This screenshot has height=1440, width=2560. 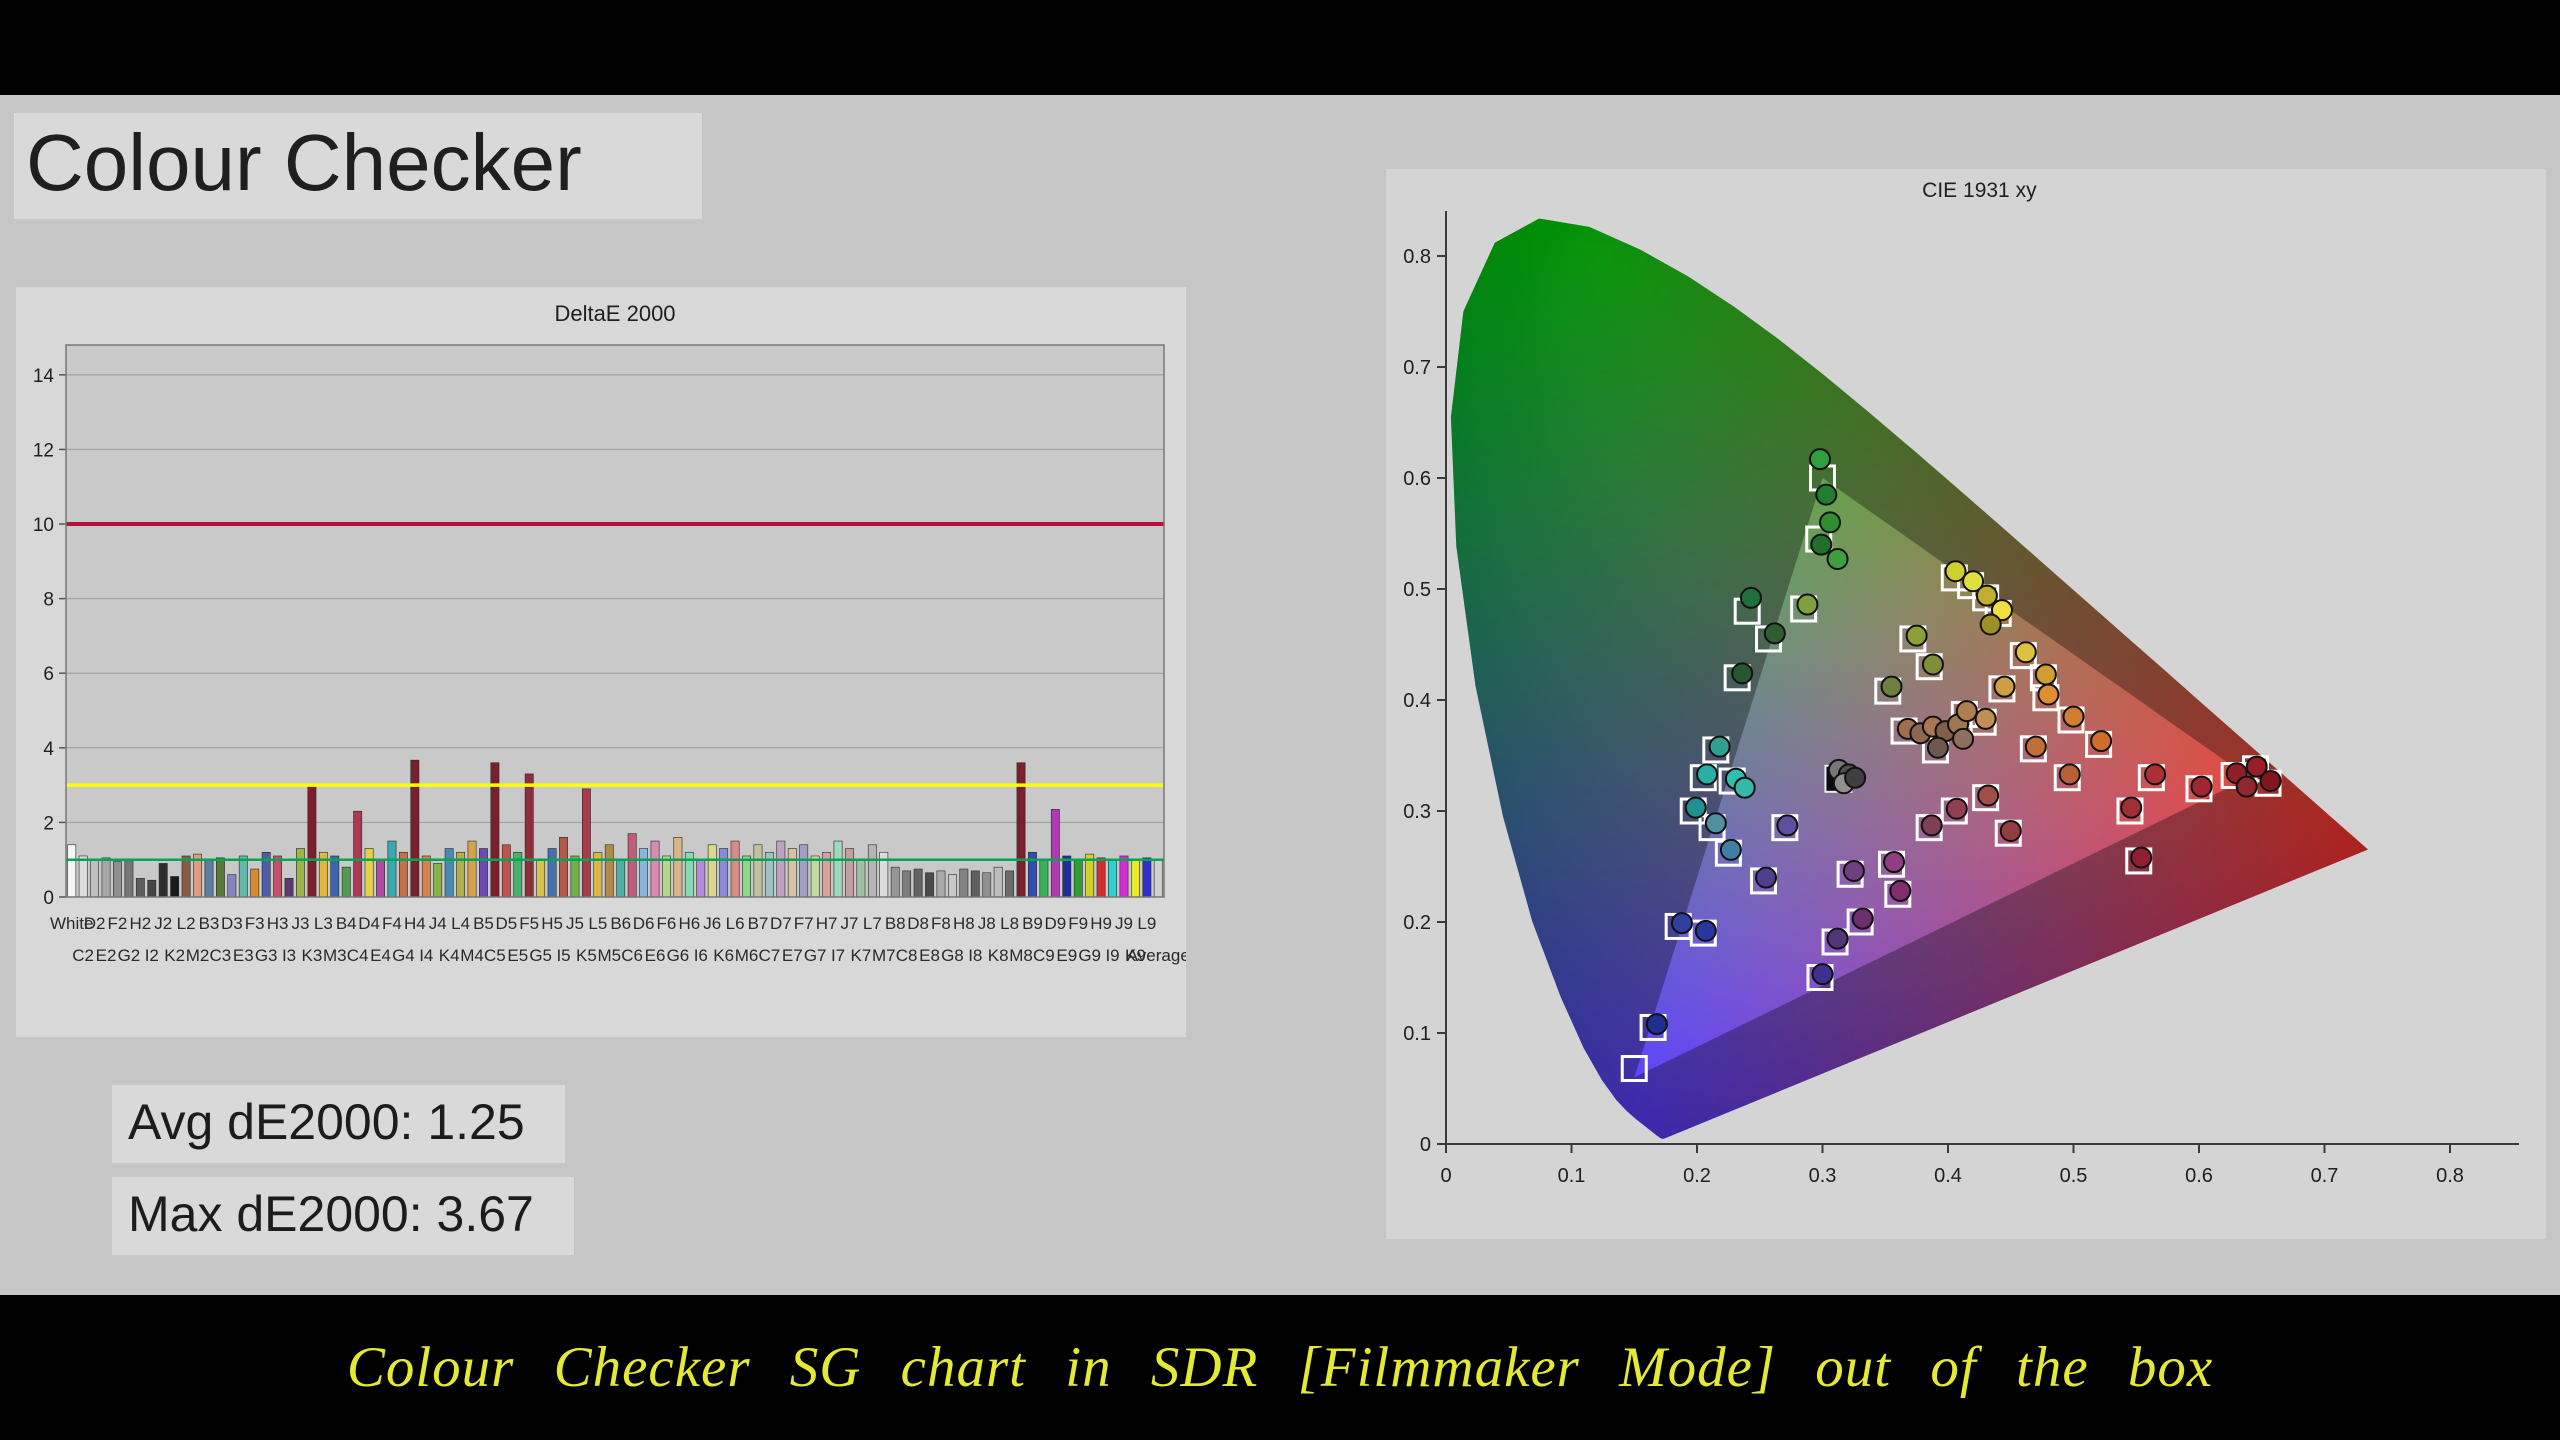 What do you see at coordinates (632, 955) in the screenshot?
I see `svg-text: C6` at bounding box center [632, 955].